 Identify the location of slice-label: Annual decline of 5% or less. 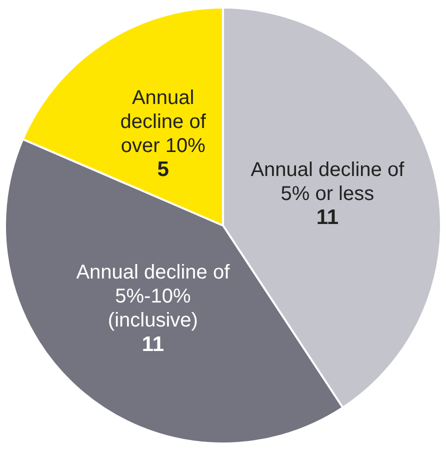
(327, 181).